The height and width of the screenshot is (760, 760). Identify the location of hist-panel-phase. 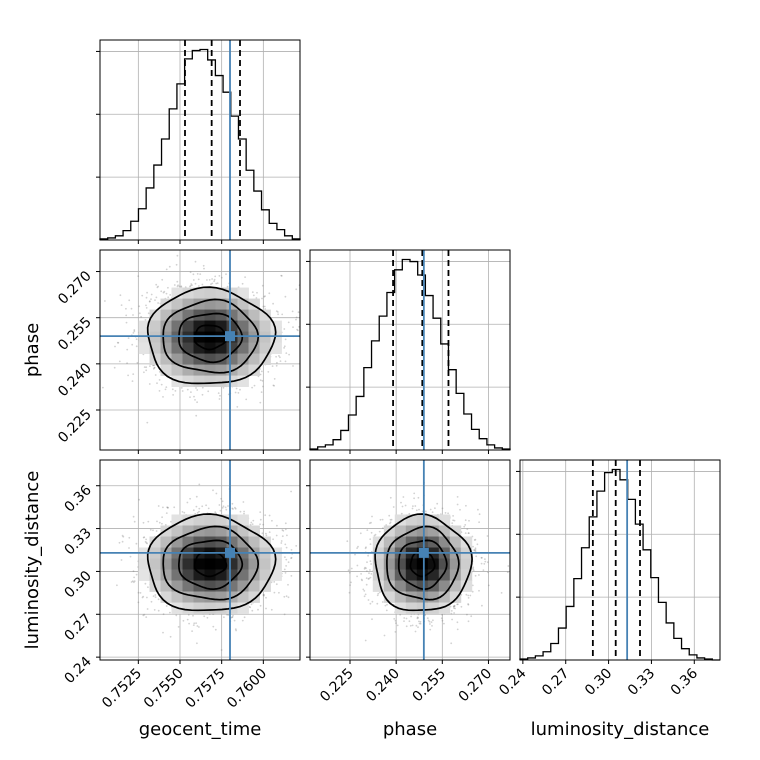
(408, 351).